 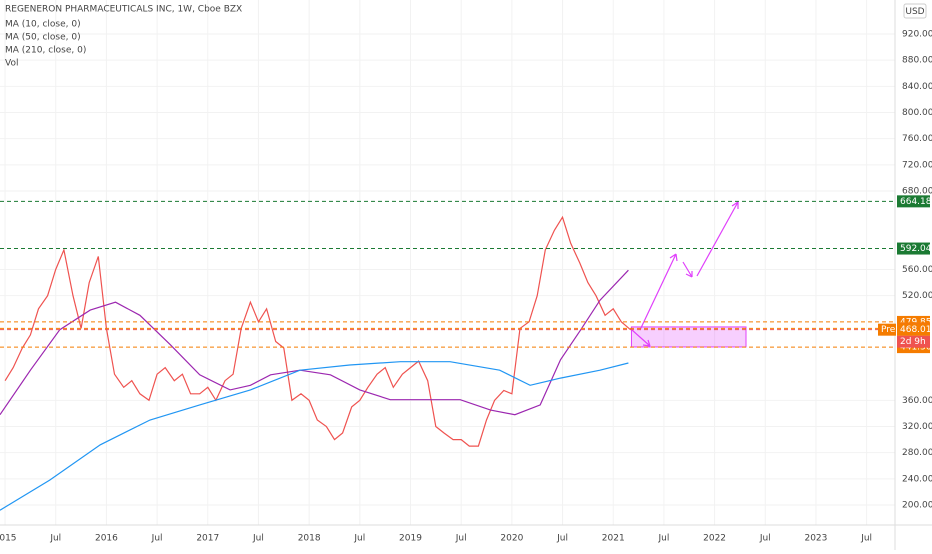 I want to click on legend-item: MA (210, close, 0), so click(x=45, y=51).